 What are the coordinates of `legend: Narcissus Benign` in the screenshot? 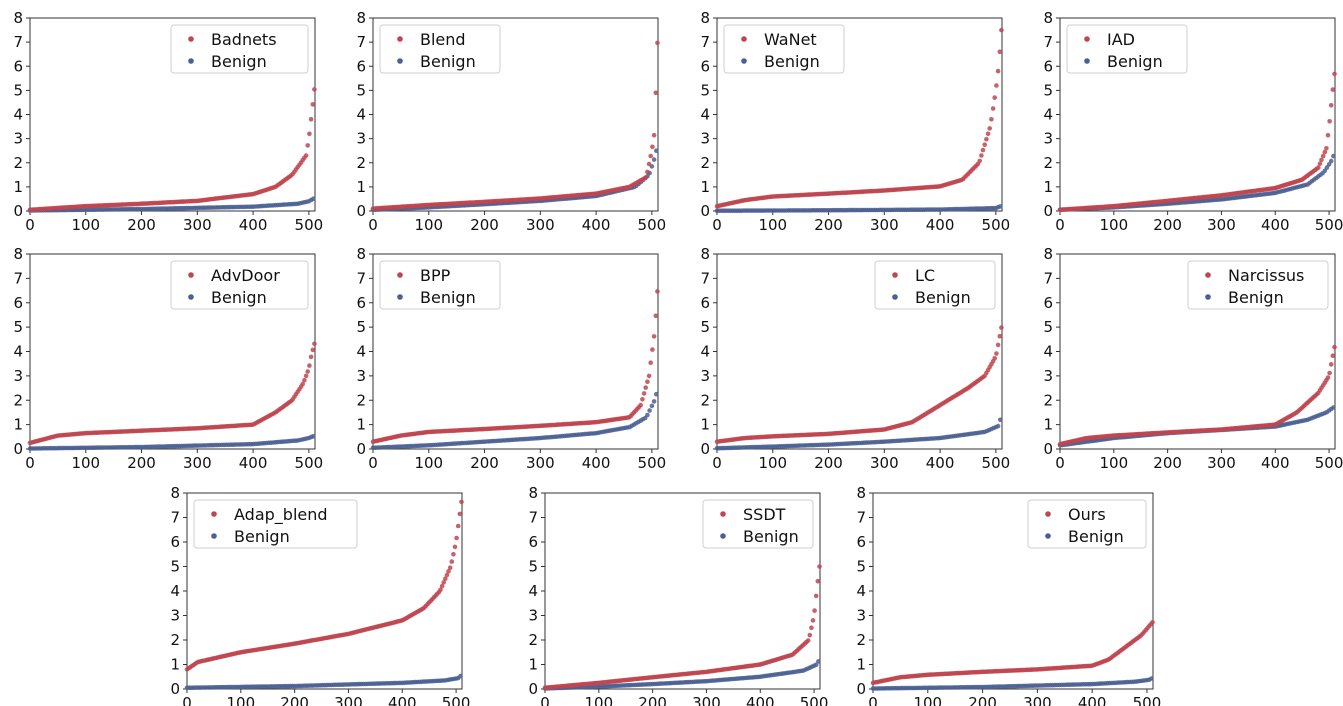 It's located at (1258, 285).